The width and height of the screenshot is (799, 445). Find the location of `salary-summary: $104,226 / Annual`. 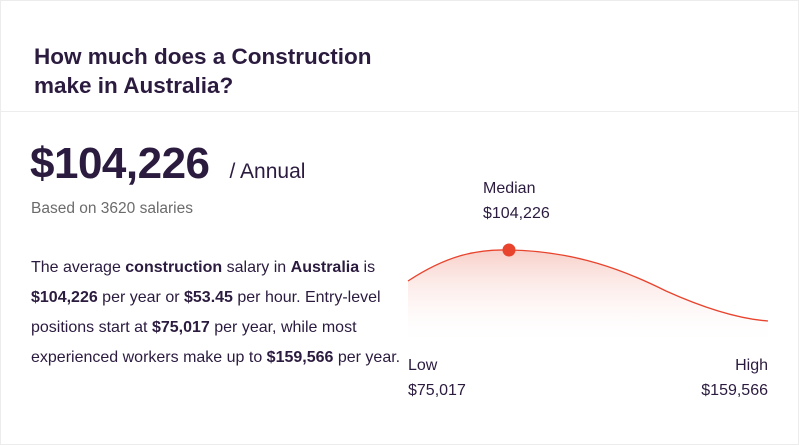

salary-summary: $104,226 / Annual is located at coordinates (167, 164).